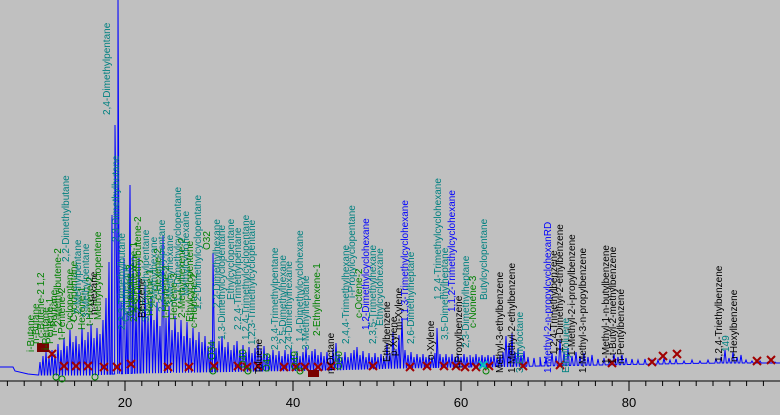 Image resolution: width=780 pixels, height=415 pixels. I want to click on axis-tick-label: 20, so click(125, 402).